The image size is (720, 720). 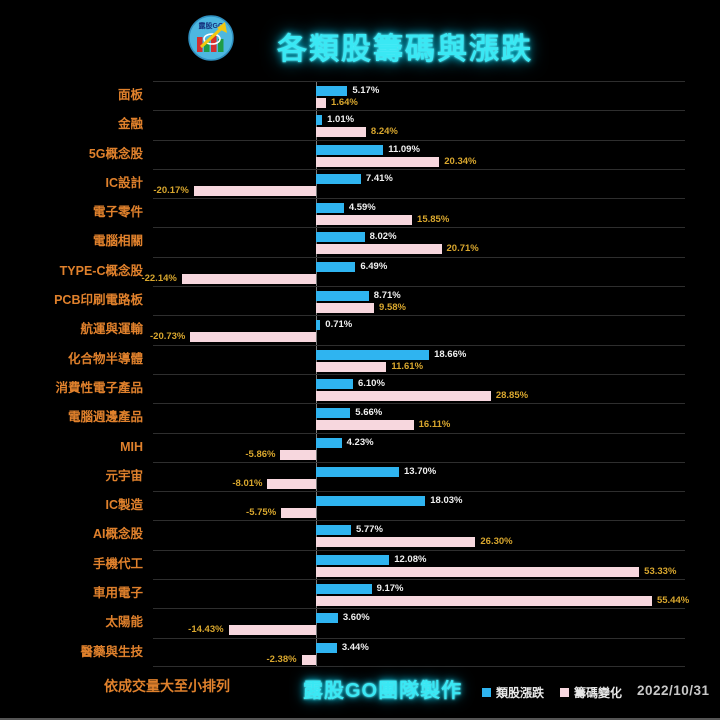 I want to click on bar-value-label: 0.71%, so click(x=339, y=325).